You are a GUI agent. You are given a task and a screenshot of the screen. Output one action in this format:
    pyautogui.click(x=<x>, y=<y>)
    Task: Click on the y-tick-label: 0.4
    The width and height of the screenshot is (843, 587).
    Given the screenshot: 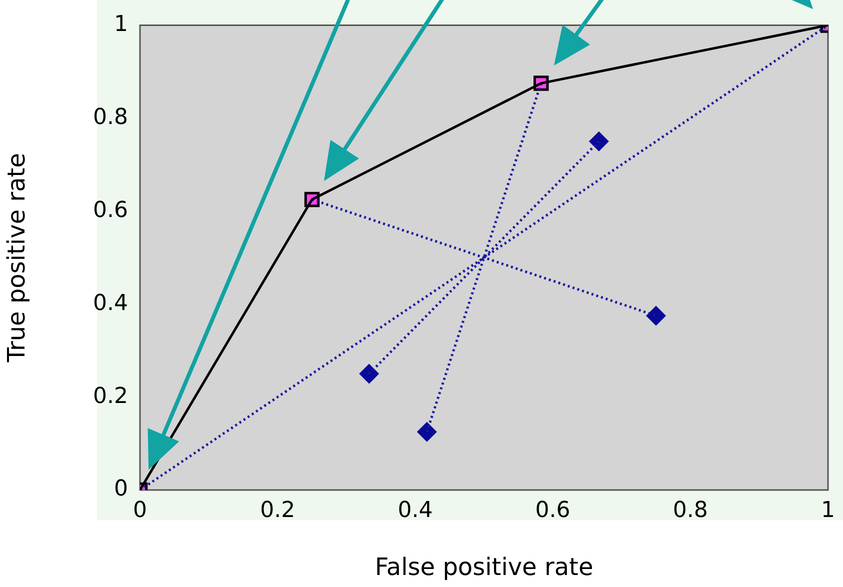 What is the action you would take?
    pyautogui.click(x=110, y=303)
    